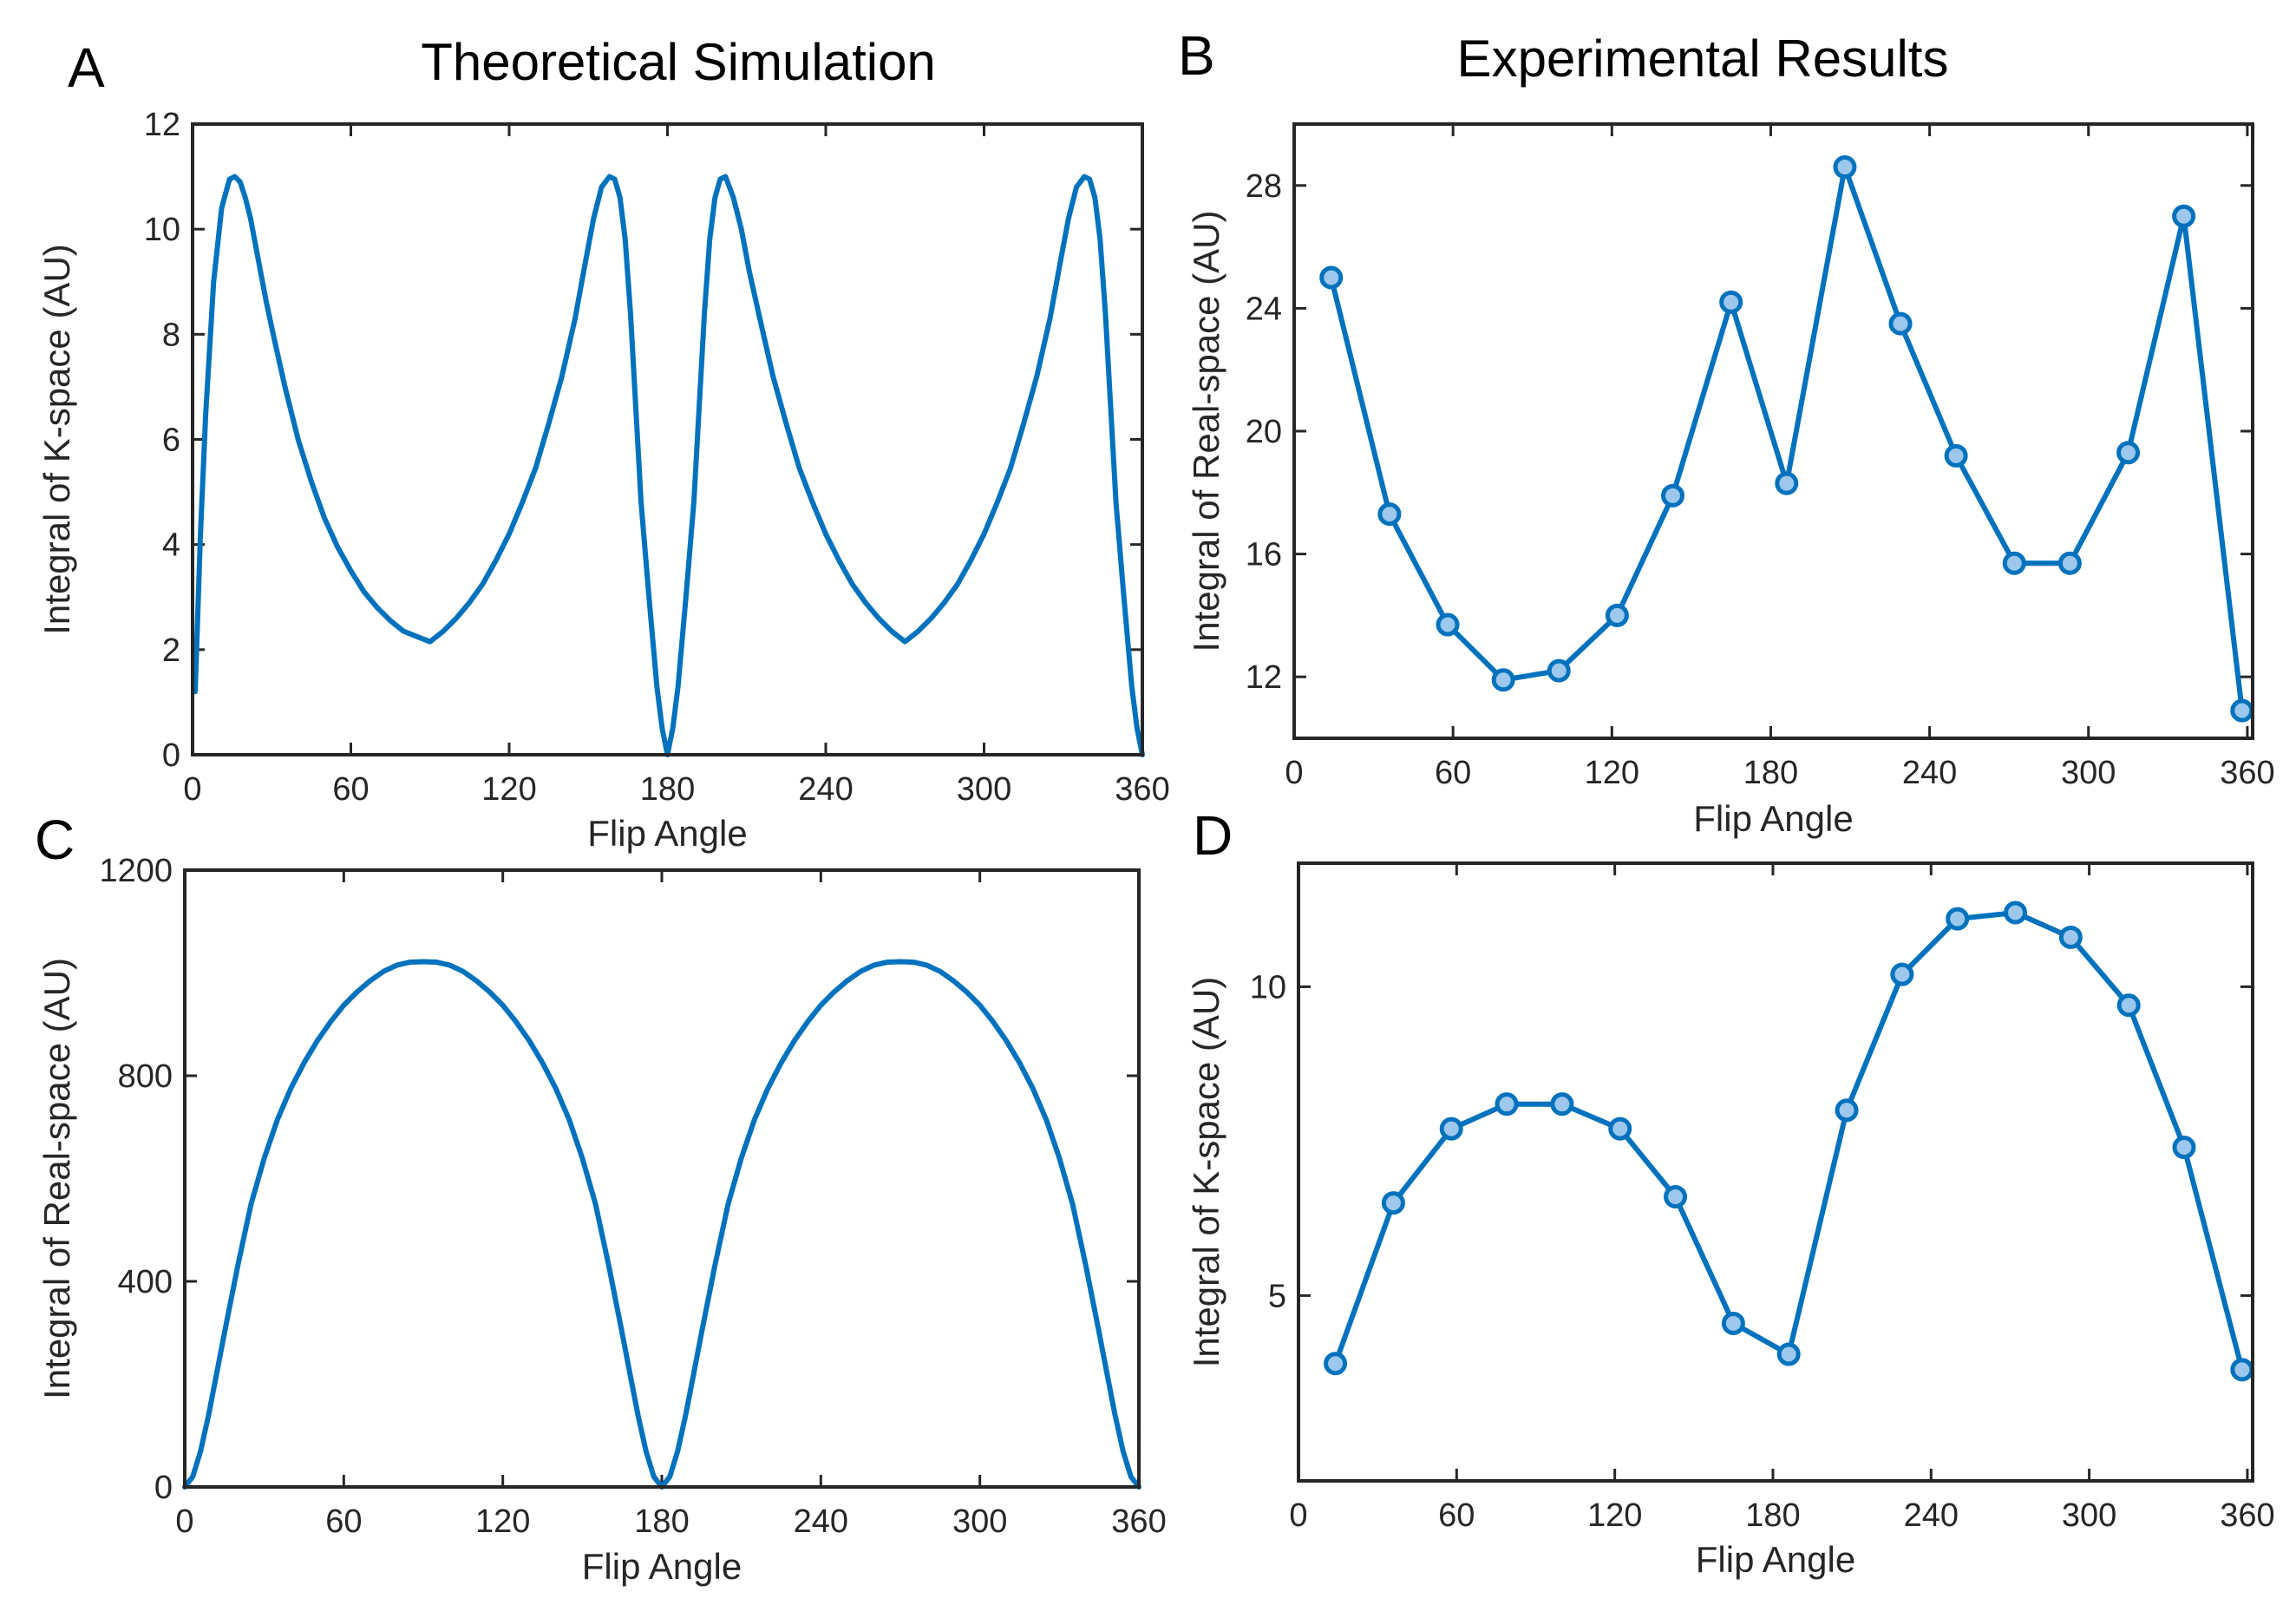  Describe the element at coordinates (821, 1521) in the screenshot. I see `chart-c-xtick-label: 240` at that location.